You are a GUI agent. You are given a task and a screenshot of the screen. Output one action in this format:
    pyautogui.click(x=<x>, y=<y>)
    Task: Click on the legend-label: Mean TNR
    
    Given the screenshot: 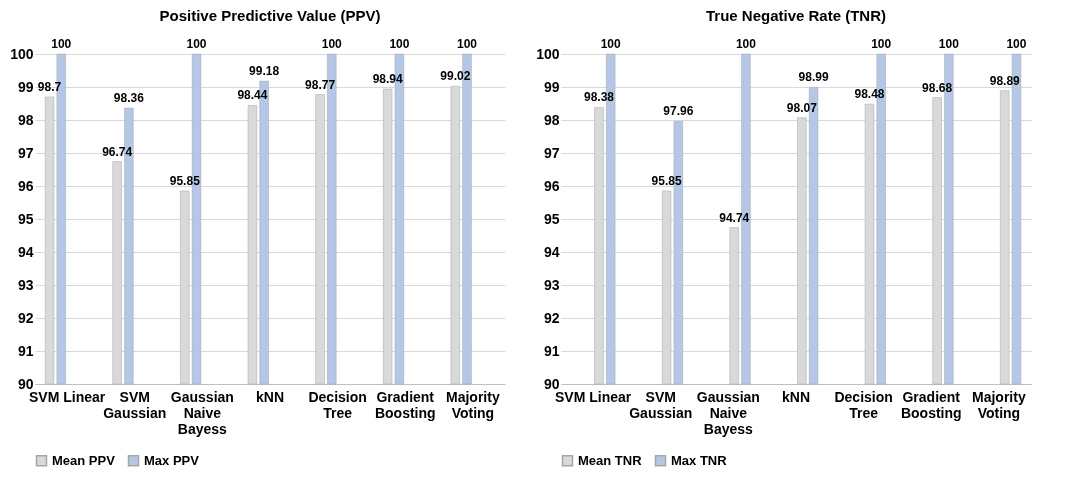 What is the action you would take?
    pyautogui.click(x=610, y=460)
    